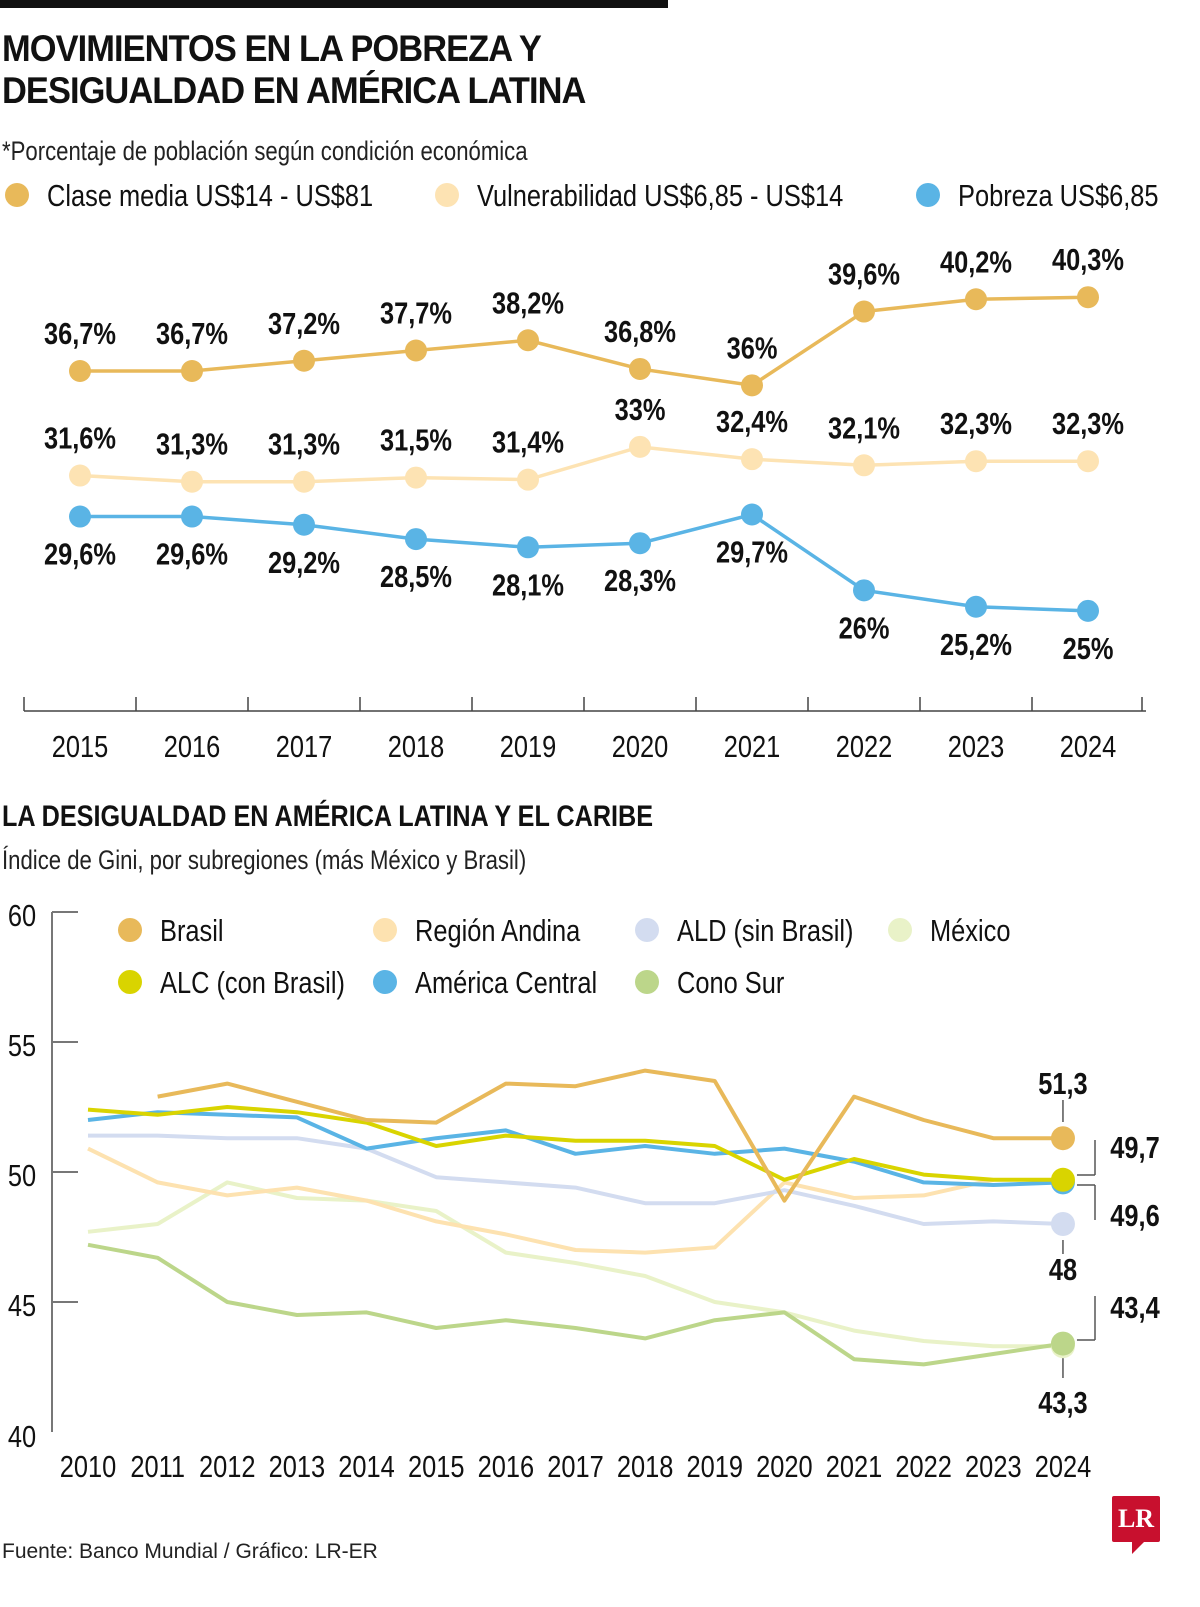  I want to click on legend-label: ALD (sin Brasil), so click(765, 931).